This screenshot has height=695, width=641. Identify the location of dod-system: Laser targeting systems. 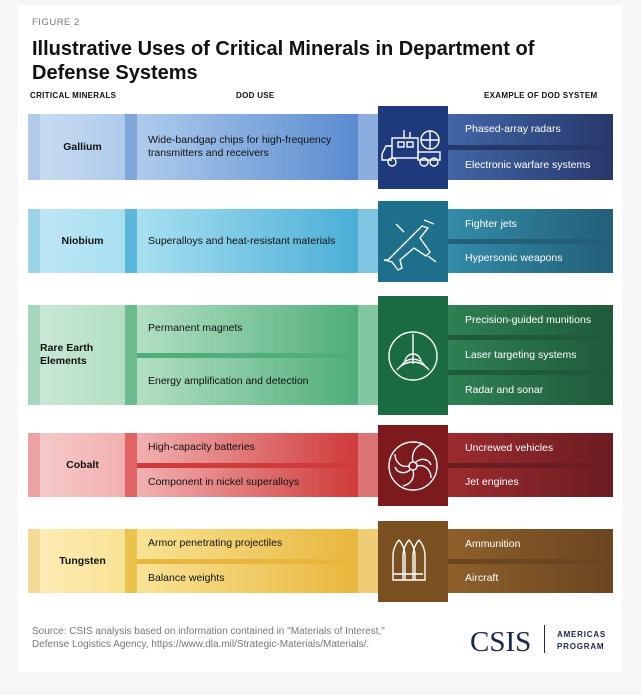
(530, 355).